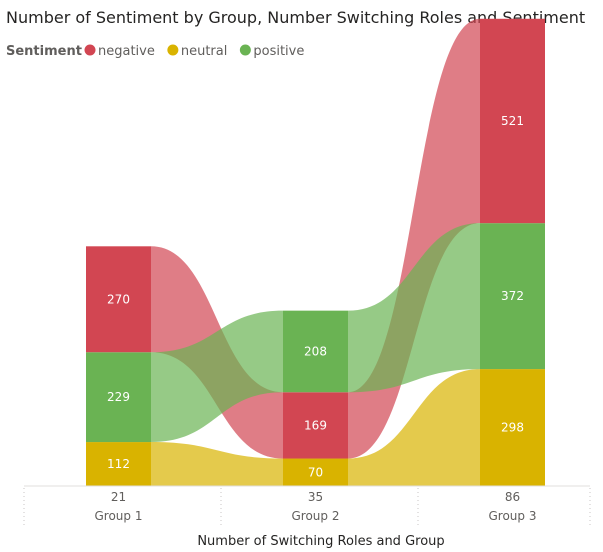 Image resolution: width=603 pixels, height=552 pixels. I want to click on legend-item-neutral: neutral, so click(197, 51).